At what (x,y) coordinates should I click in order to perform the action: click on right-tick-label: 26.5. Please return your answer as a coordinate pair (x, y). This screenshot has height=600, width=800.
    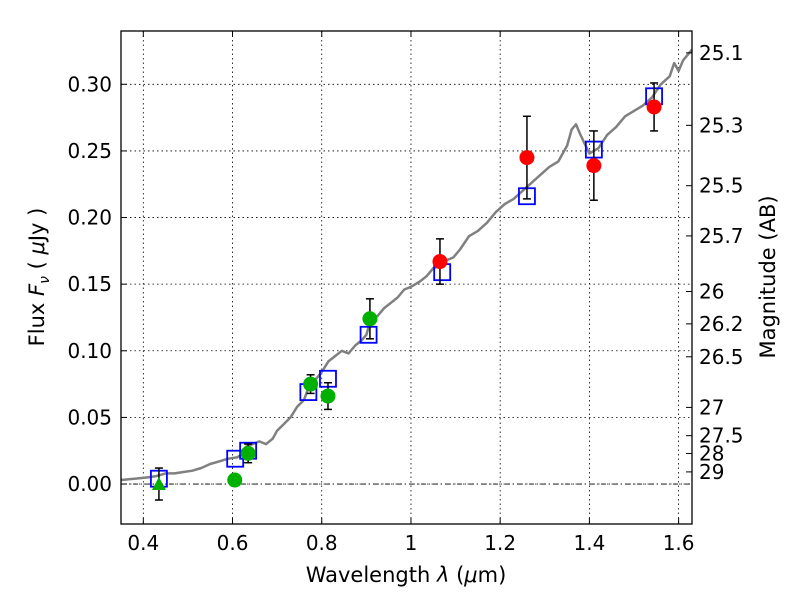
    Looking at the image, I should click on (721, 357).